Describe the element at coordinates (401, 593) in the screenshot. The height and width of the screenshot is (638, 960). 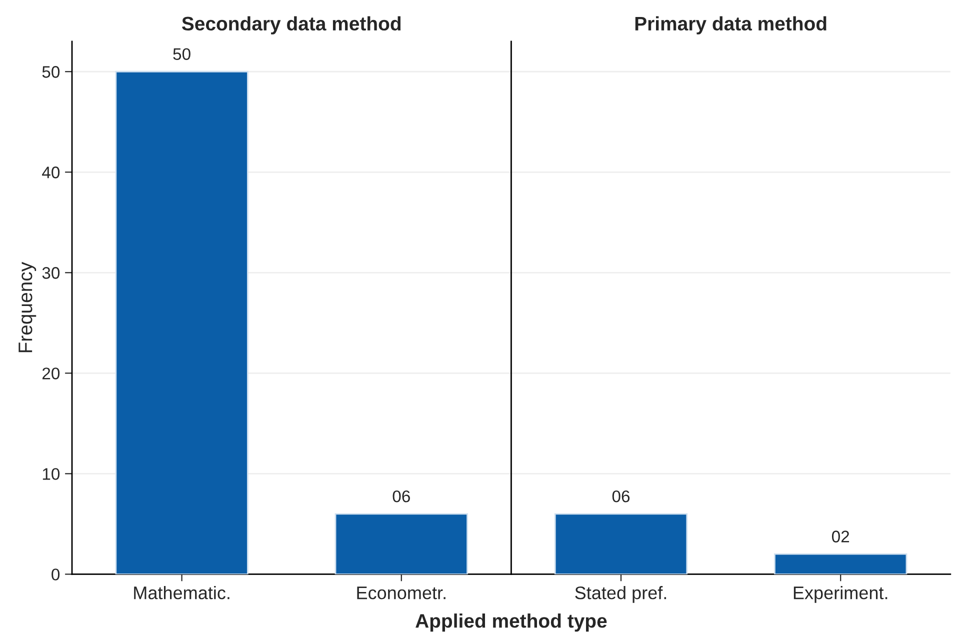
I see `x-tick-label: Econometr.` at that location.